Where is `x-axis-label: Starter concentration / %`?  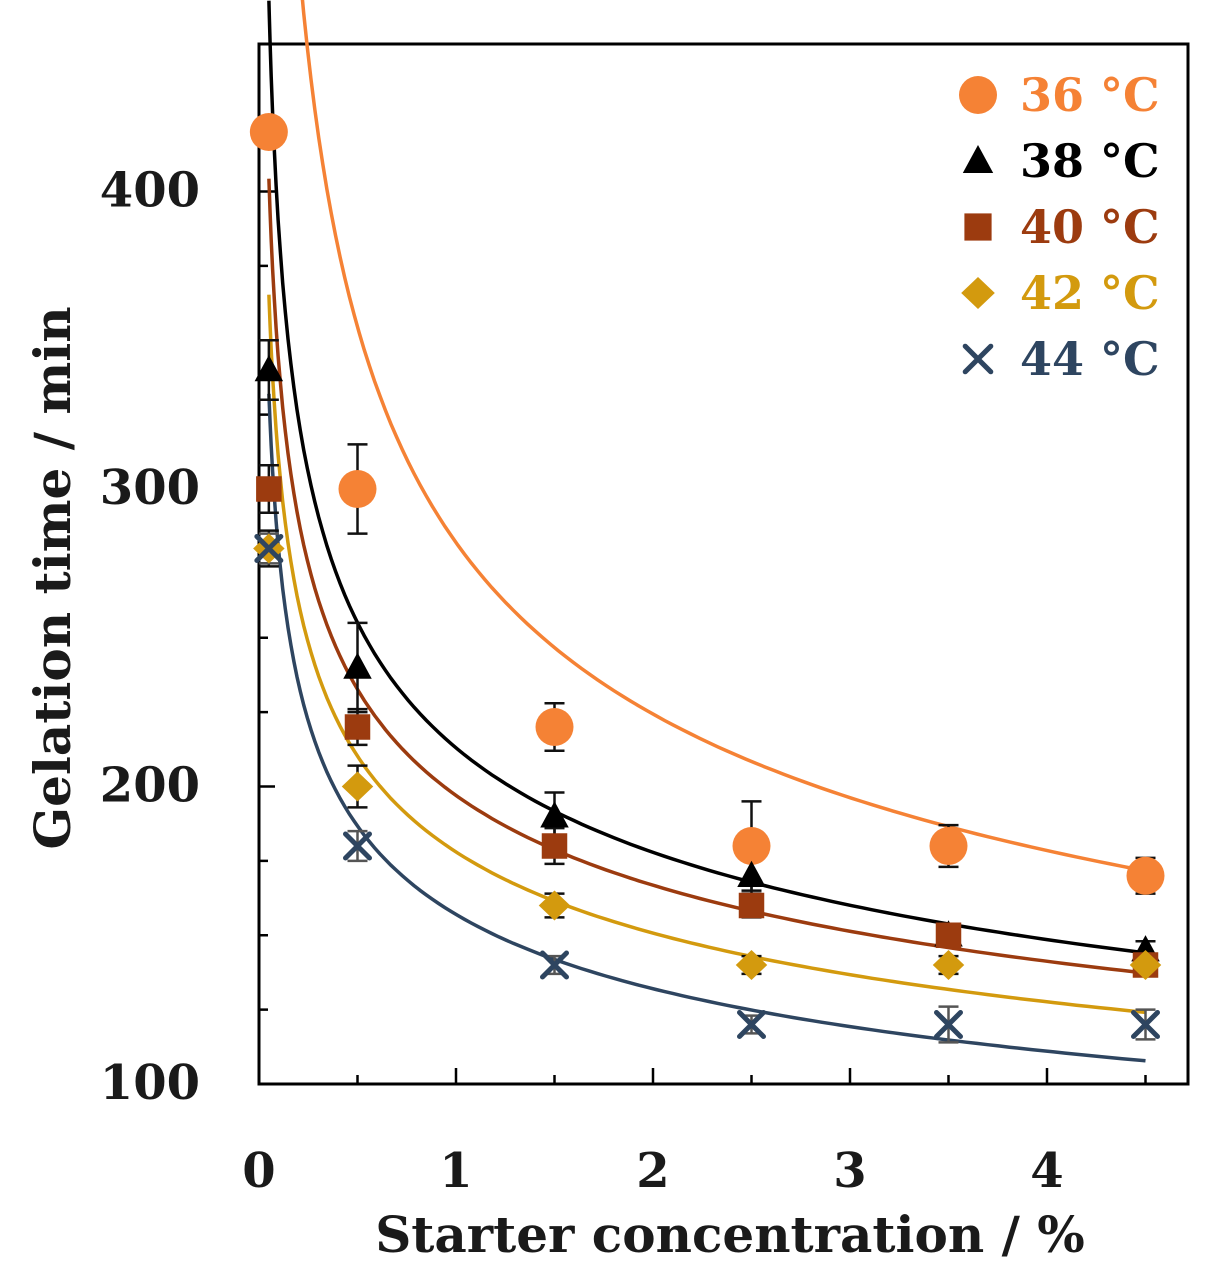 x-axis-label: Starter concentration / % is located at coordinates (730, 1234).